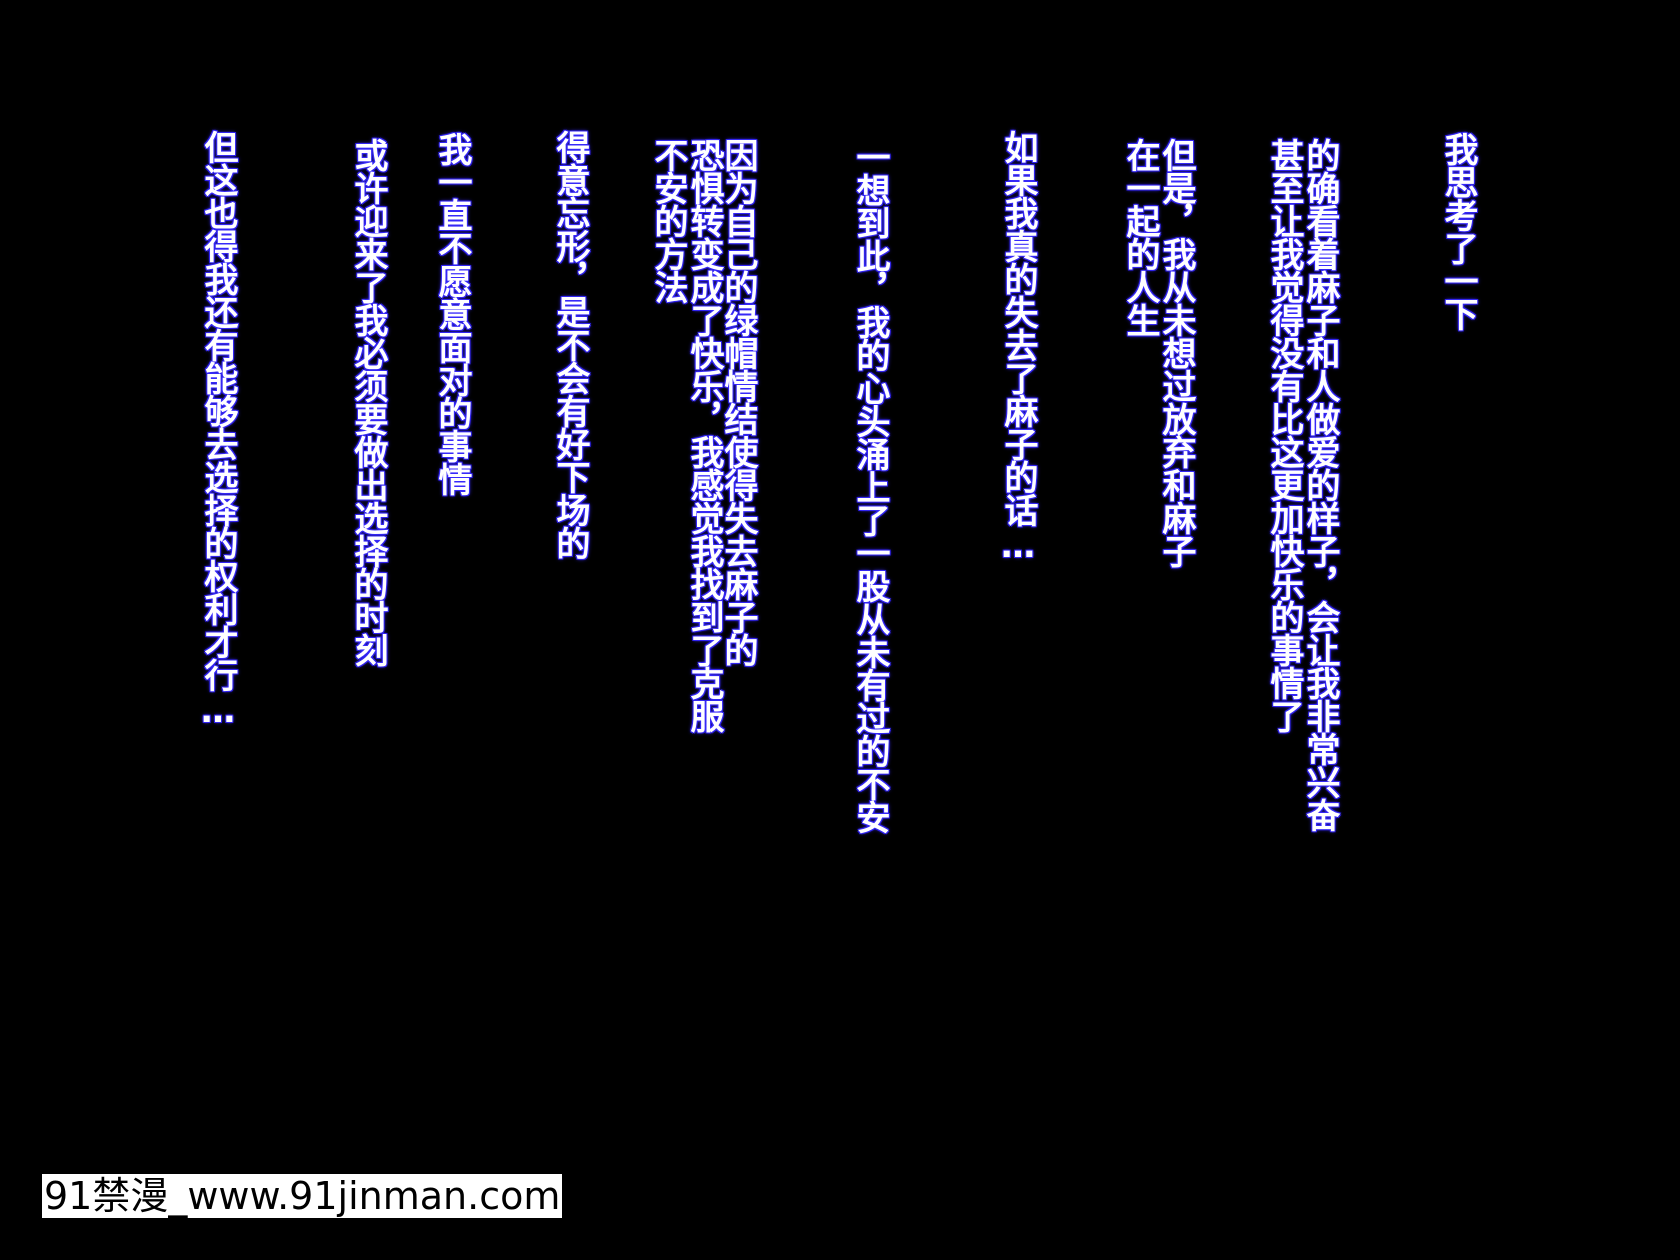 This screenshot has height=1260, width=1680. Describe the element at coordinates (368, 402) in the screenshot. I see `text-column: 或许迎来了我必须要做出选择的时刻` at that location.